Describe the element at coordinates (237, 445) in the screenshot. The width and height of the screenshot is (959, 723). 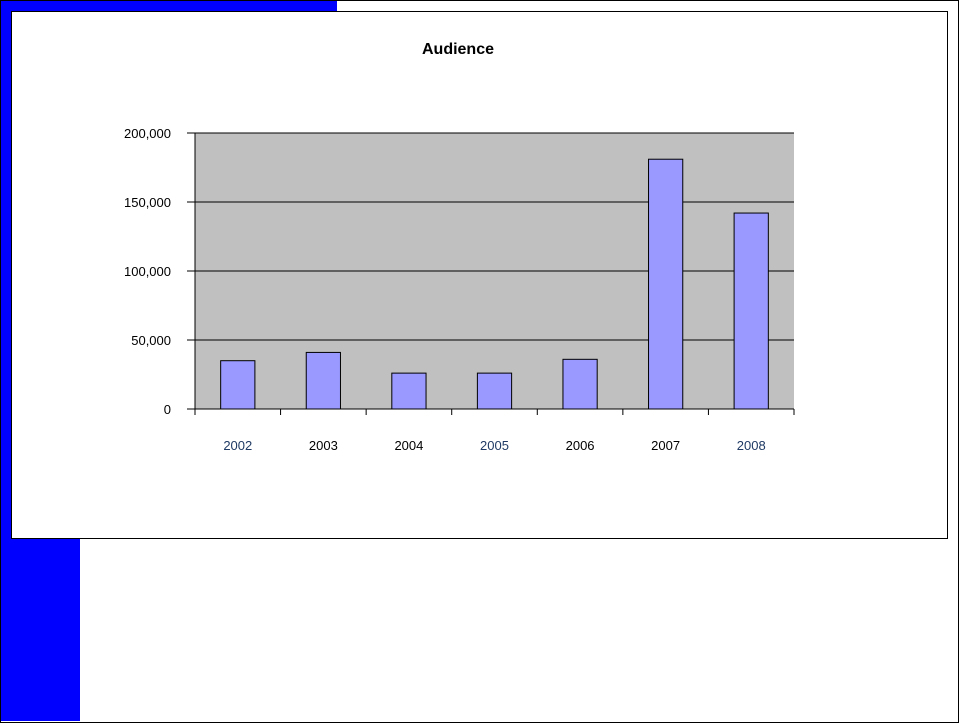
I see `x-tick-label: 2002` at that location.